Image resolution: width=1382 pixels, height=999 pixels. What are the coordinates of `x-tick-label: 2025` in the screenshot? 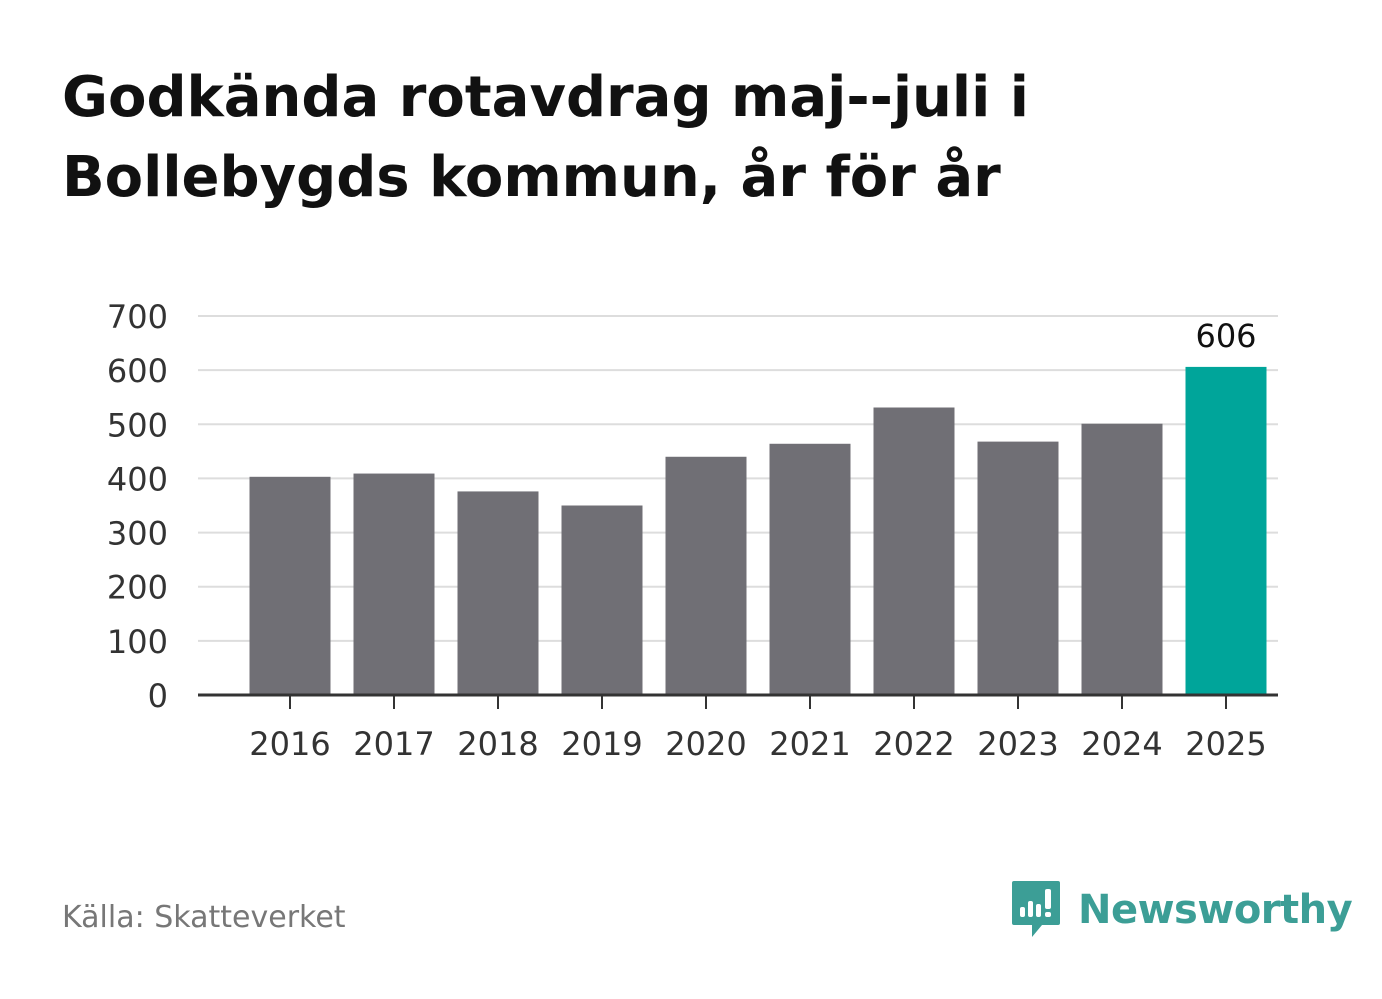 It's located at (1225, 744).